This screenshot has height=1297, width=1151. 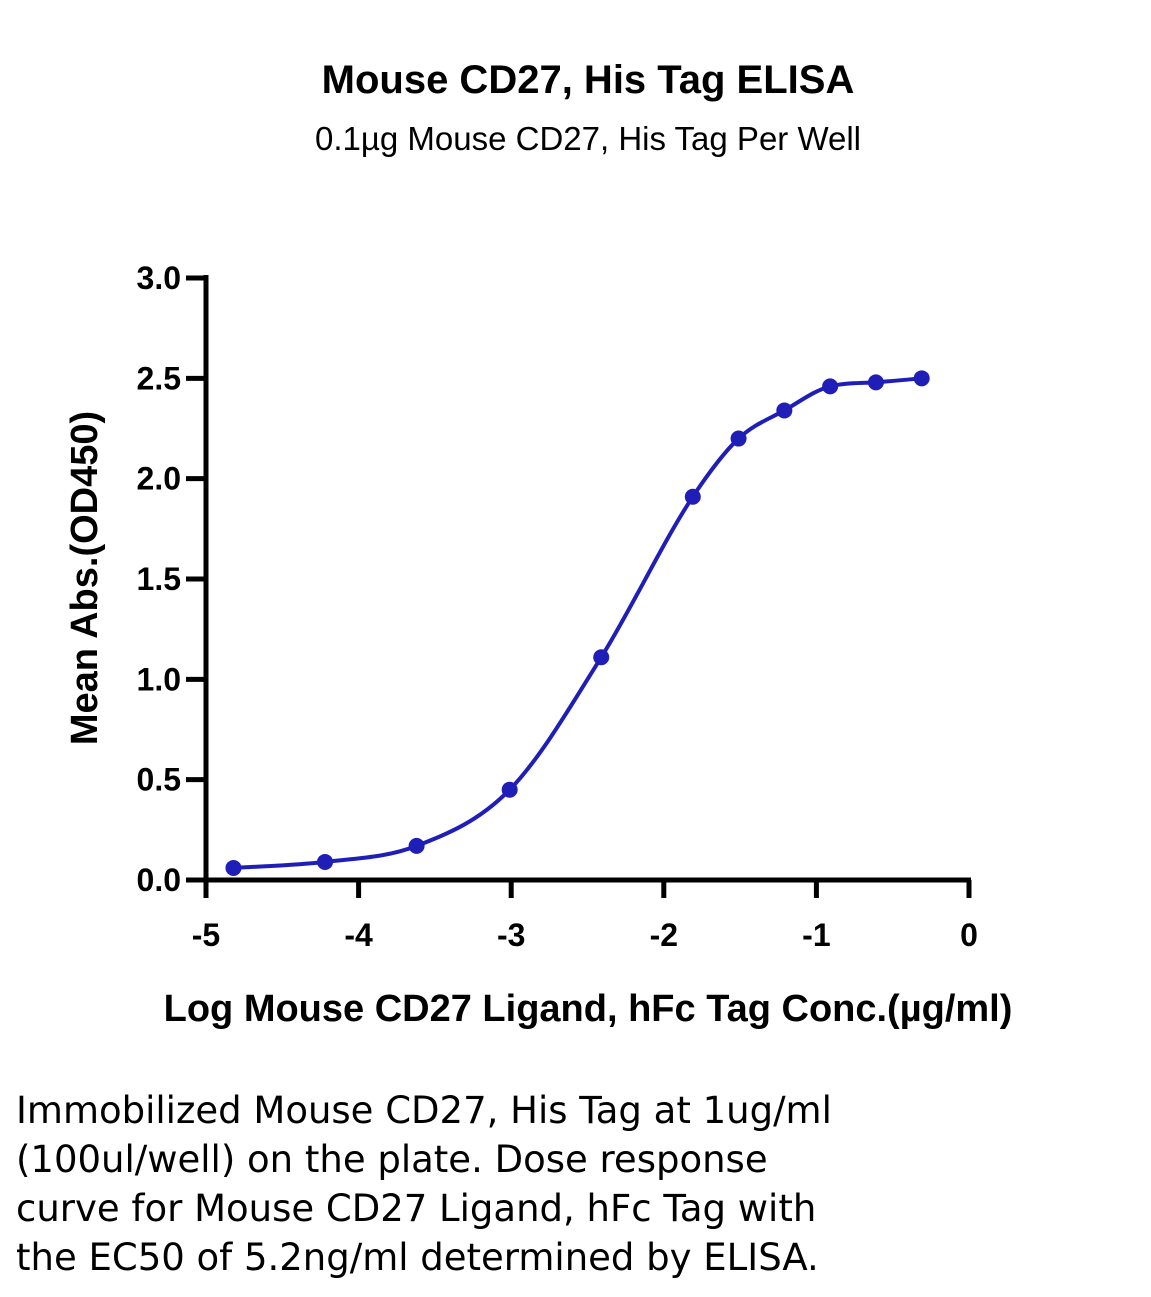 I want to click on chart-subtitle: 0.1µg Mouse CD27, His Tag Per Well, so click(x=588, y=138).